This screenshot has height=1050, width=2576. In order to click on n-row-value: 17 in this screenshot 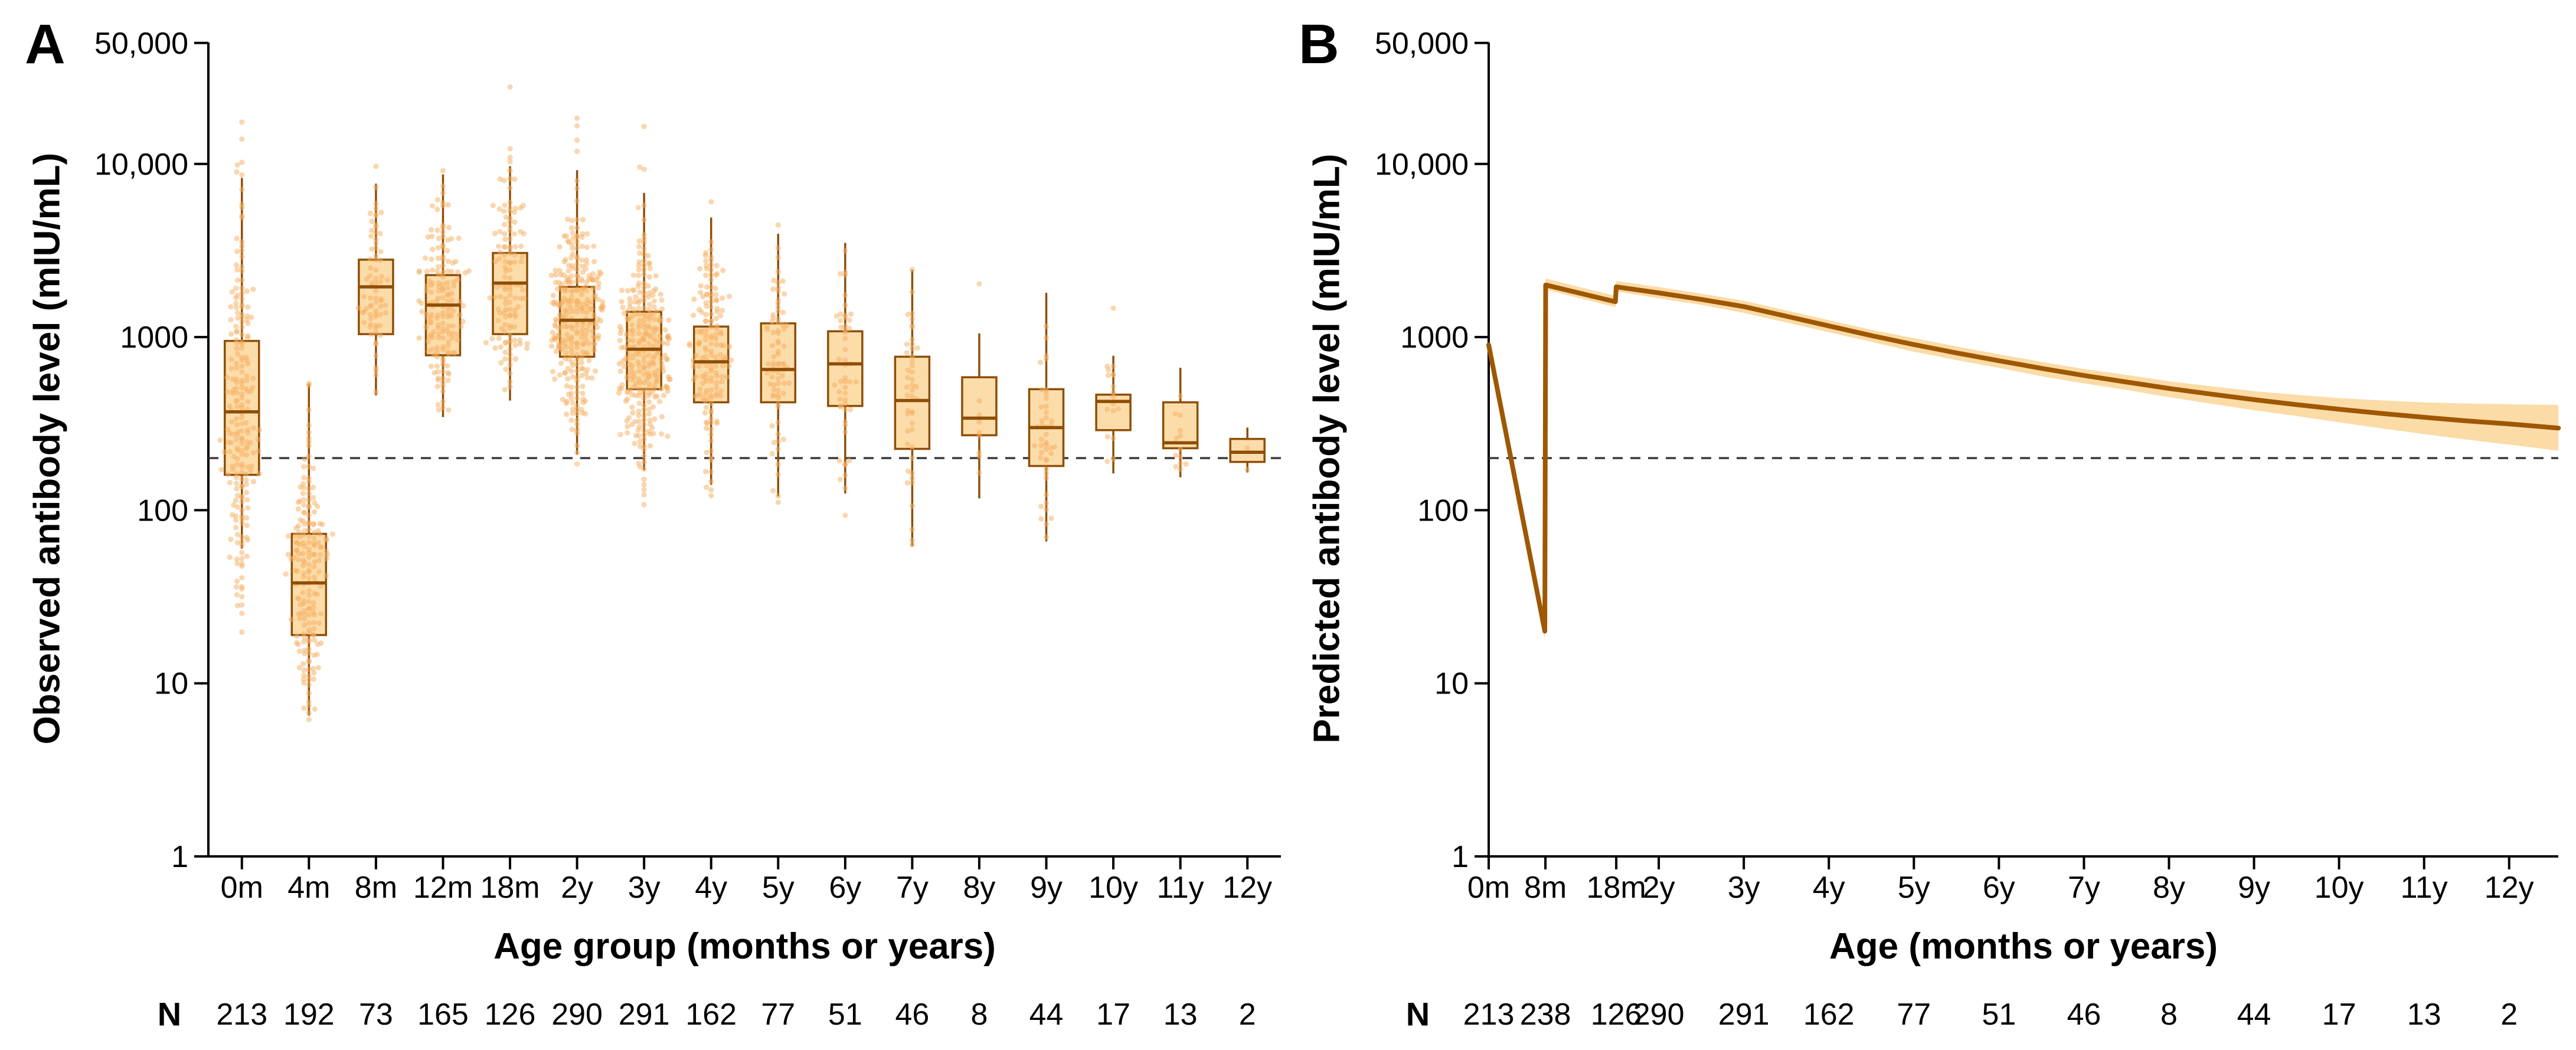, I will do `click(1113, 1014)`.